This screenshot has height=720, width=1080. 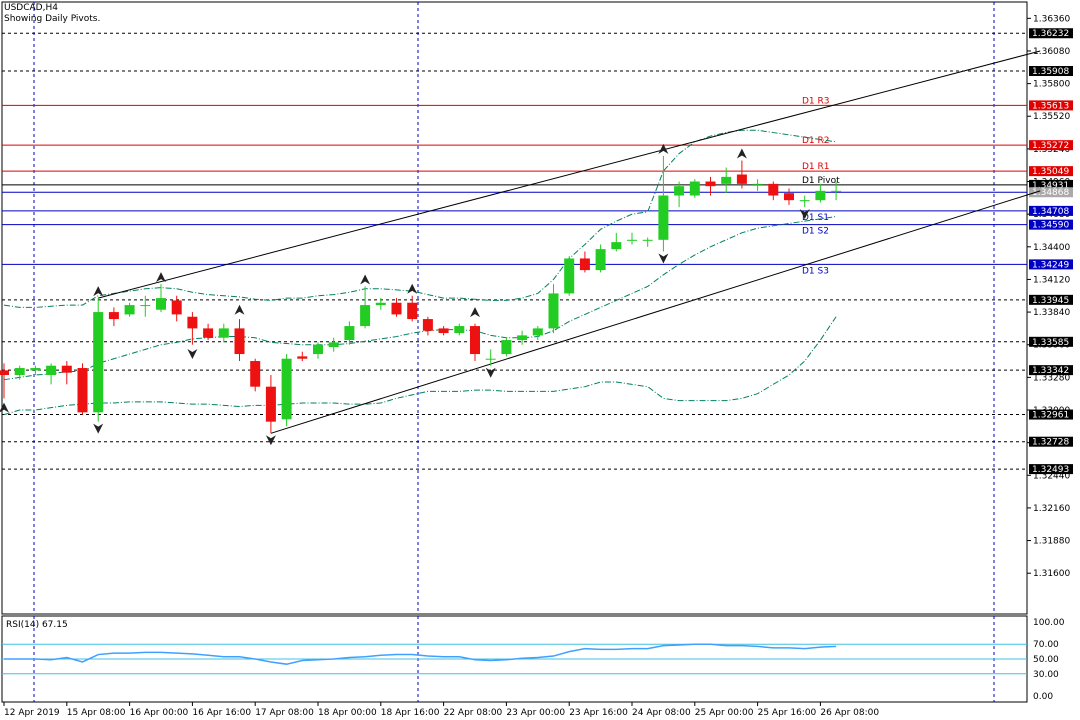 What do you see at coordinates (96, 713) in the screenshot?
I see `x-tick-label: 15 Apr 08:00` at bounding box center [96, 713].